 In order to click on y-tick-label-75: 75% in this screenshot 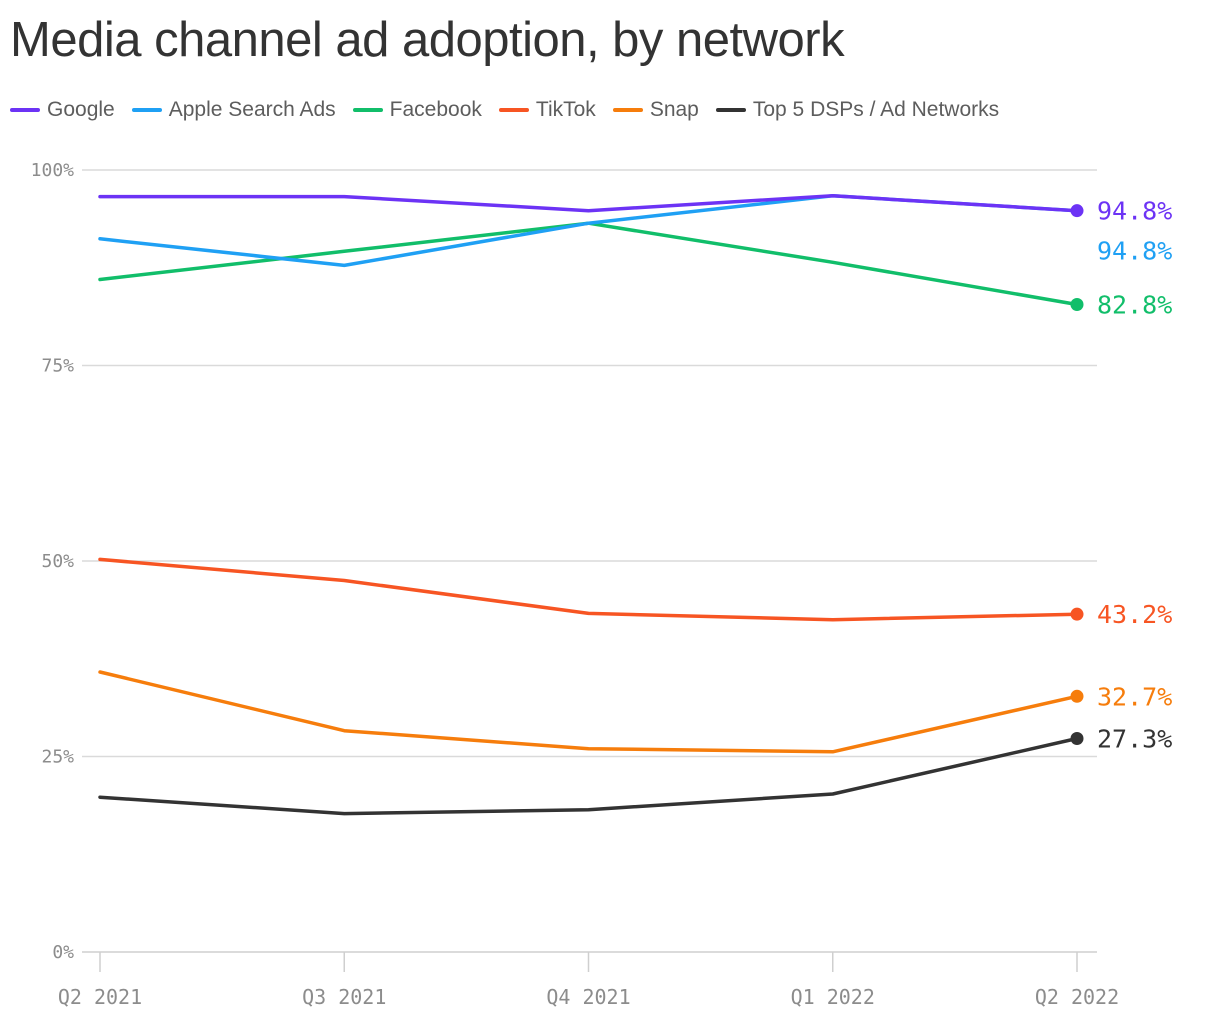, I will do `click(57, 366)`.